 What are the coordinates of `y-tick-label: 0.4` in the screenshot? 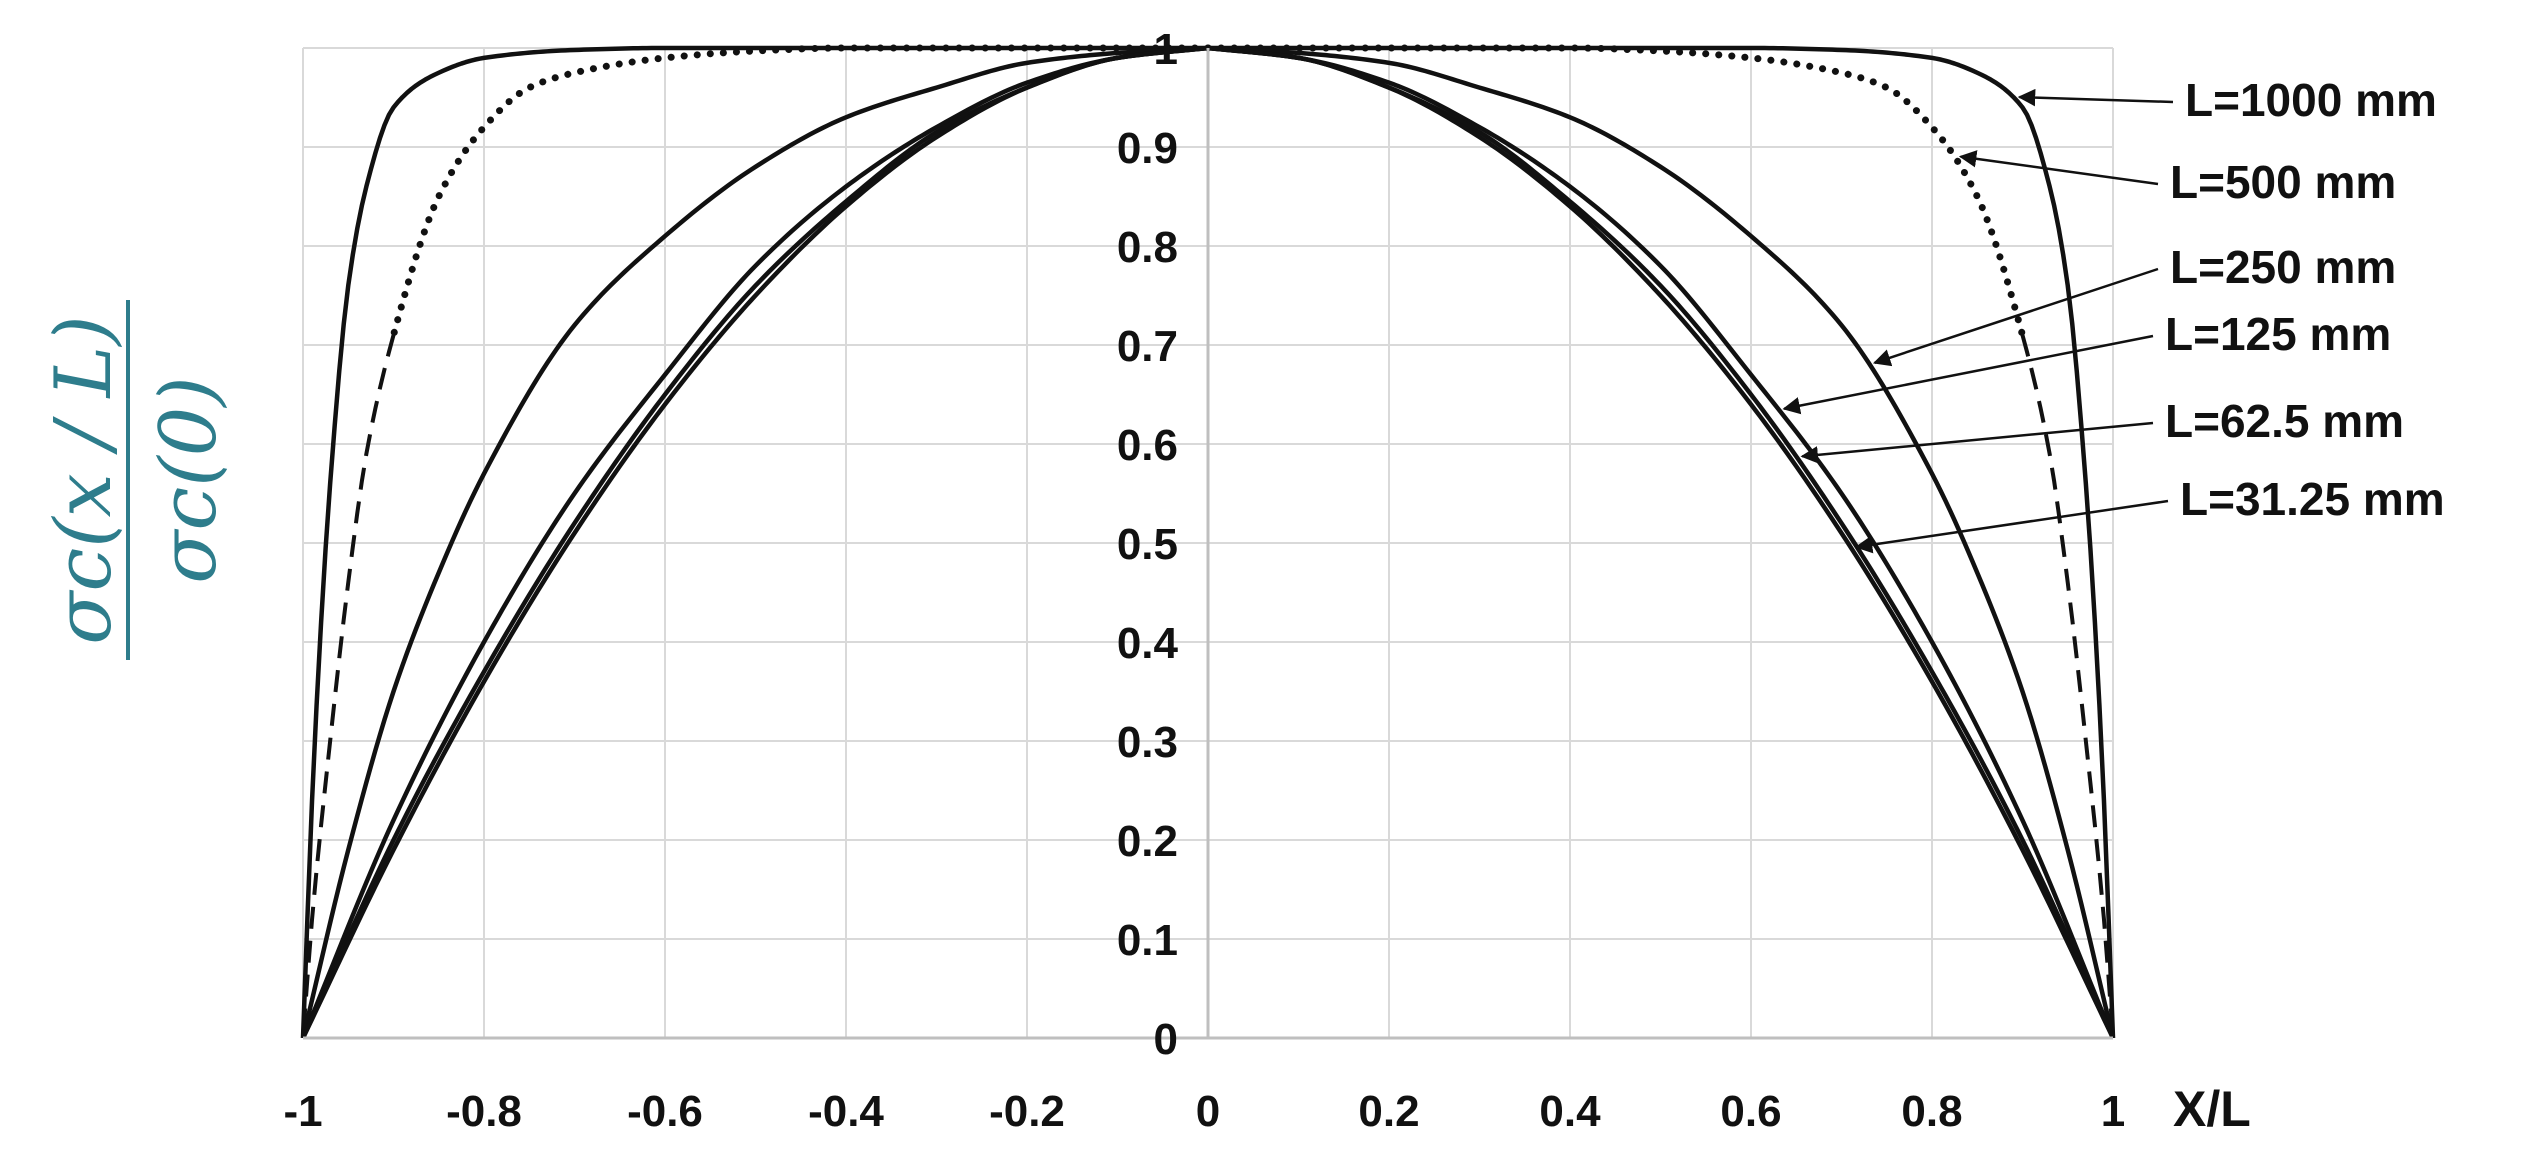 It's located at (1148, 643).